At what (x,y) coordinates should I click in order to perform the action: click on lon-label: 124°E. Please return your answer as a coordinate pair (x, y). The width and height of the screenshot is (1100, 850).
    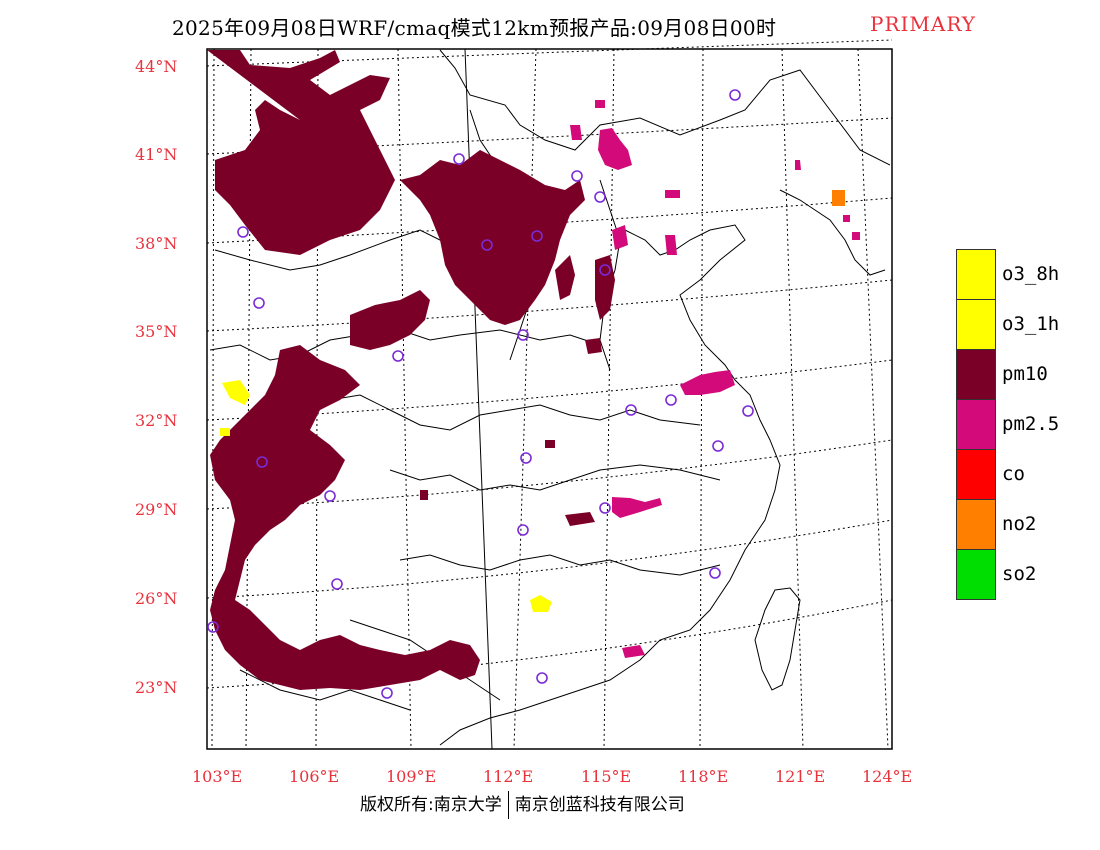
    Looking at the image, I should click on (887, 776).